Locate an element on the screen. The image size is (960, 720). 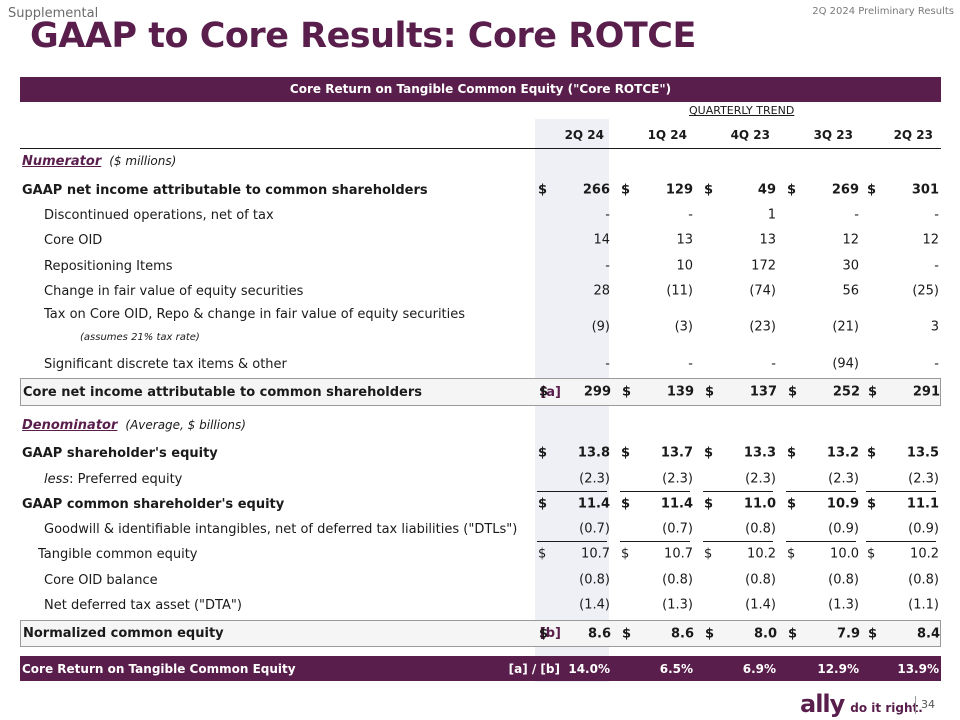
page-number-divider is located at coordinates (915, 705).